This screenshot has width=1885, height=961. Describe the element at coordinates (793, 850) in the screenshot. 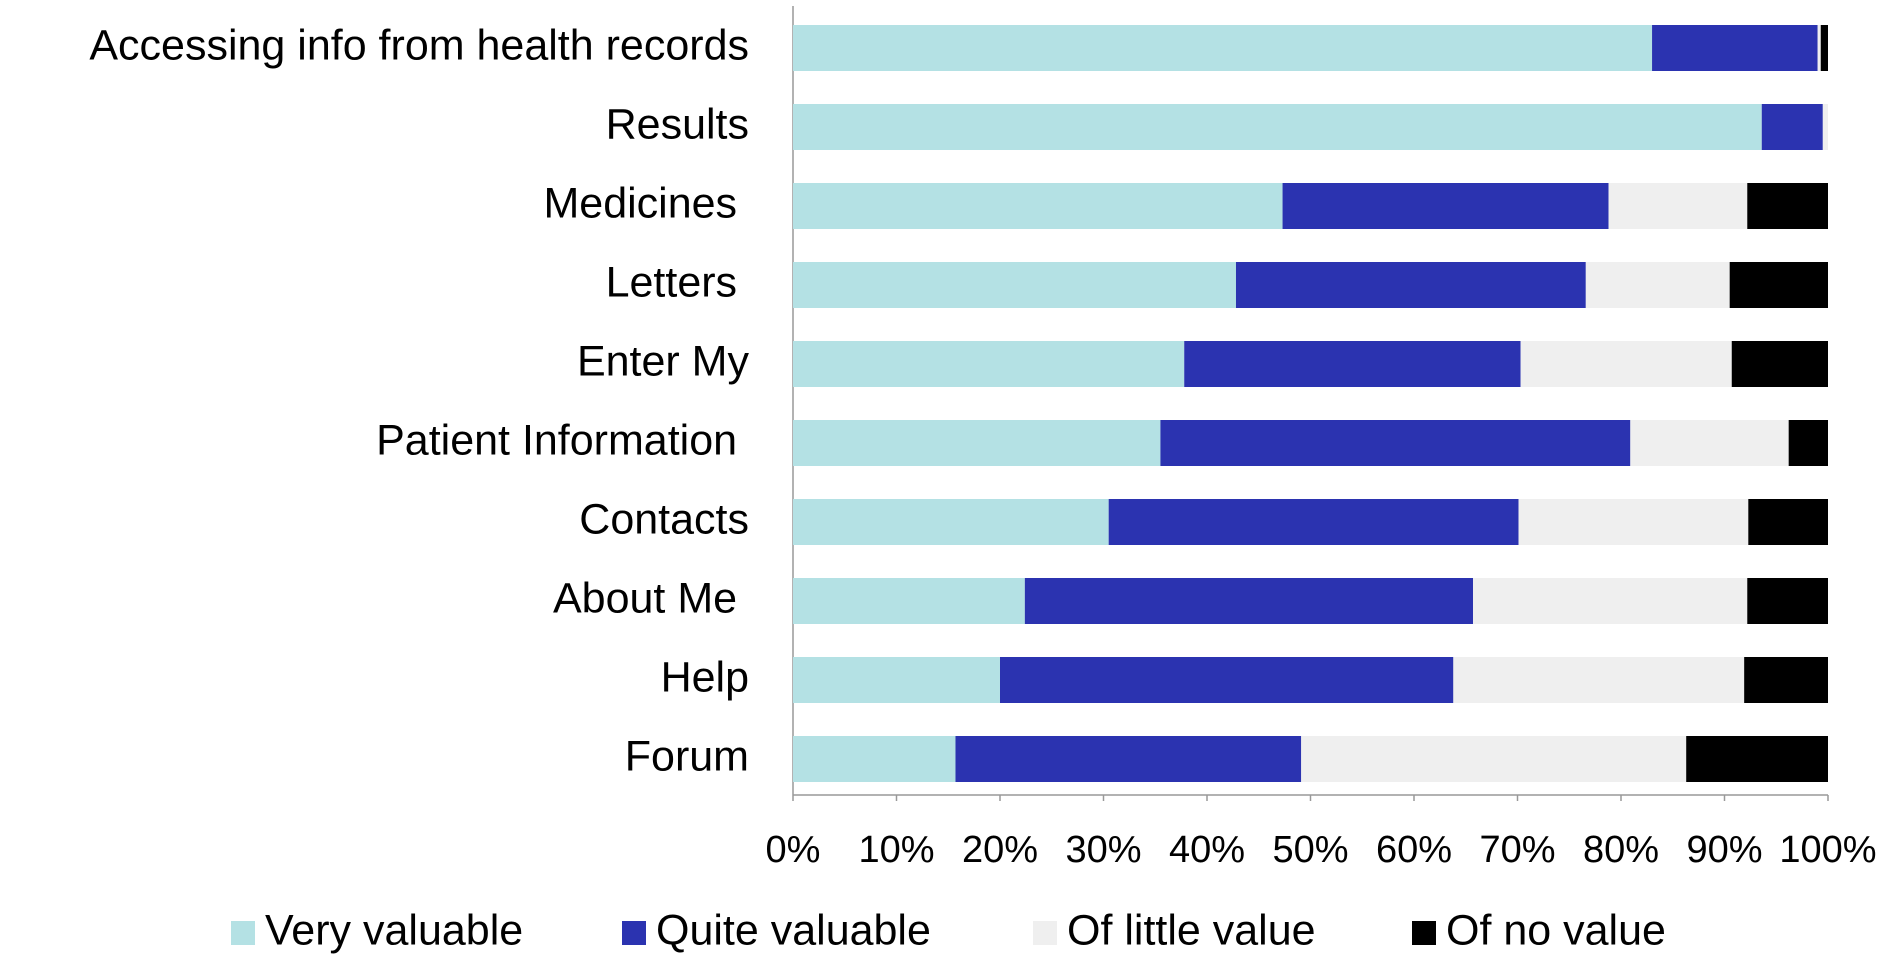

I see `x-tick-label: 0%` at that location.